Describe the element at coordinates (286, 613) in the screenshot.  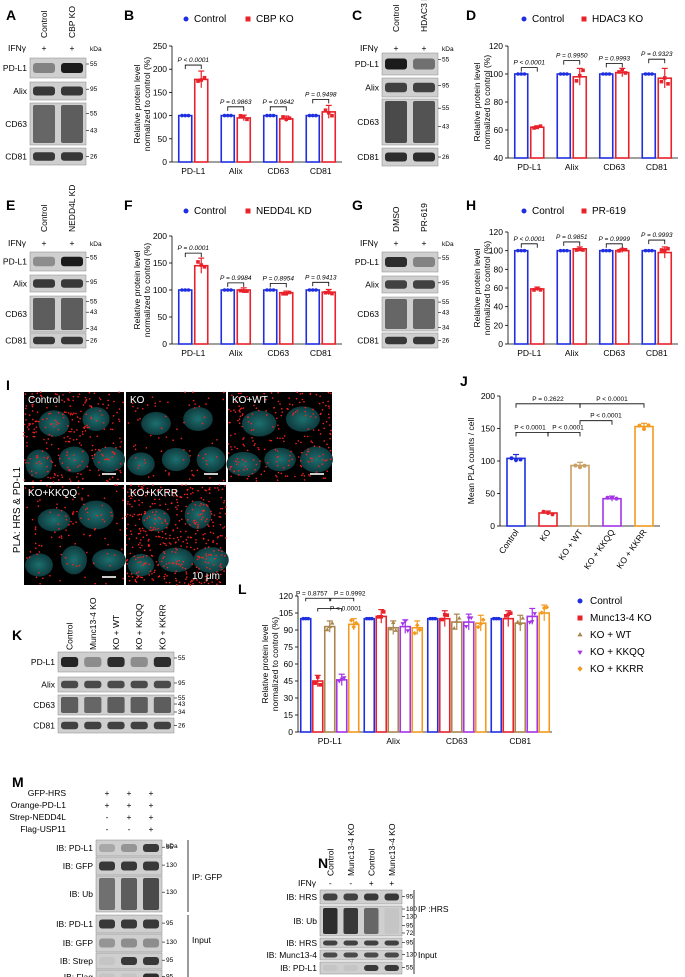
I see `y-tick-label: 105` at that location.